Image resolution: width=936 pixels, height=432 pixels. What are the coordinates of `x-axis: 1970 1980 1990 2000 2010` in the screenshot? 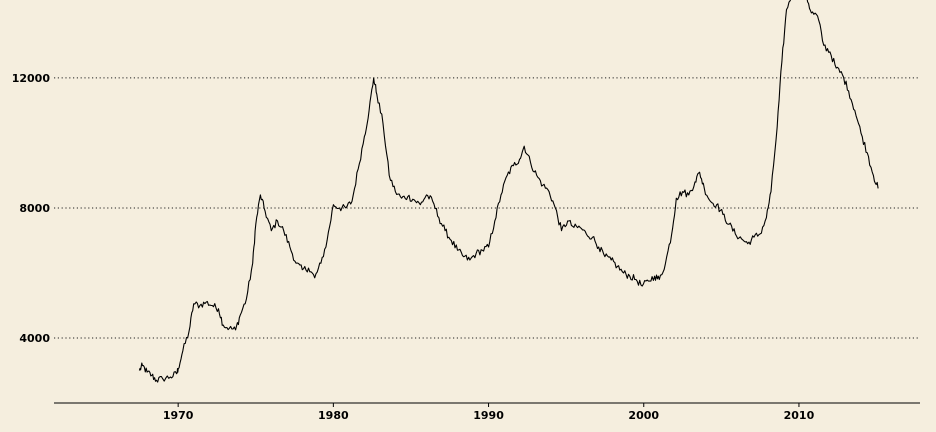 It's located at (487, 412).